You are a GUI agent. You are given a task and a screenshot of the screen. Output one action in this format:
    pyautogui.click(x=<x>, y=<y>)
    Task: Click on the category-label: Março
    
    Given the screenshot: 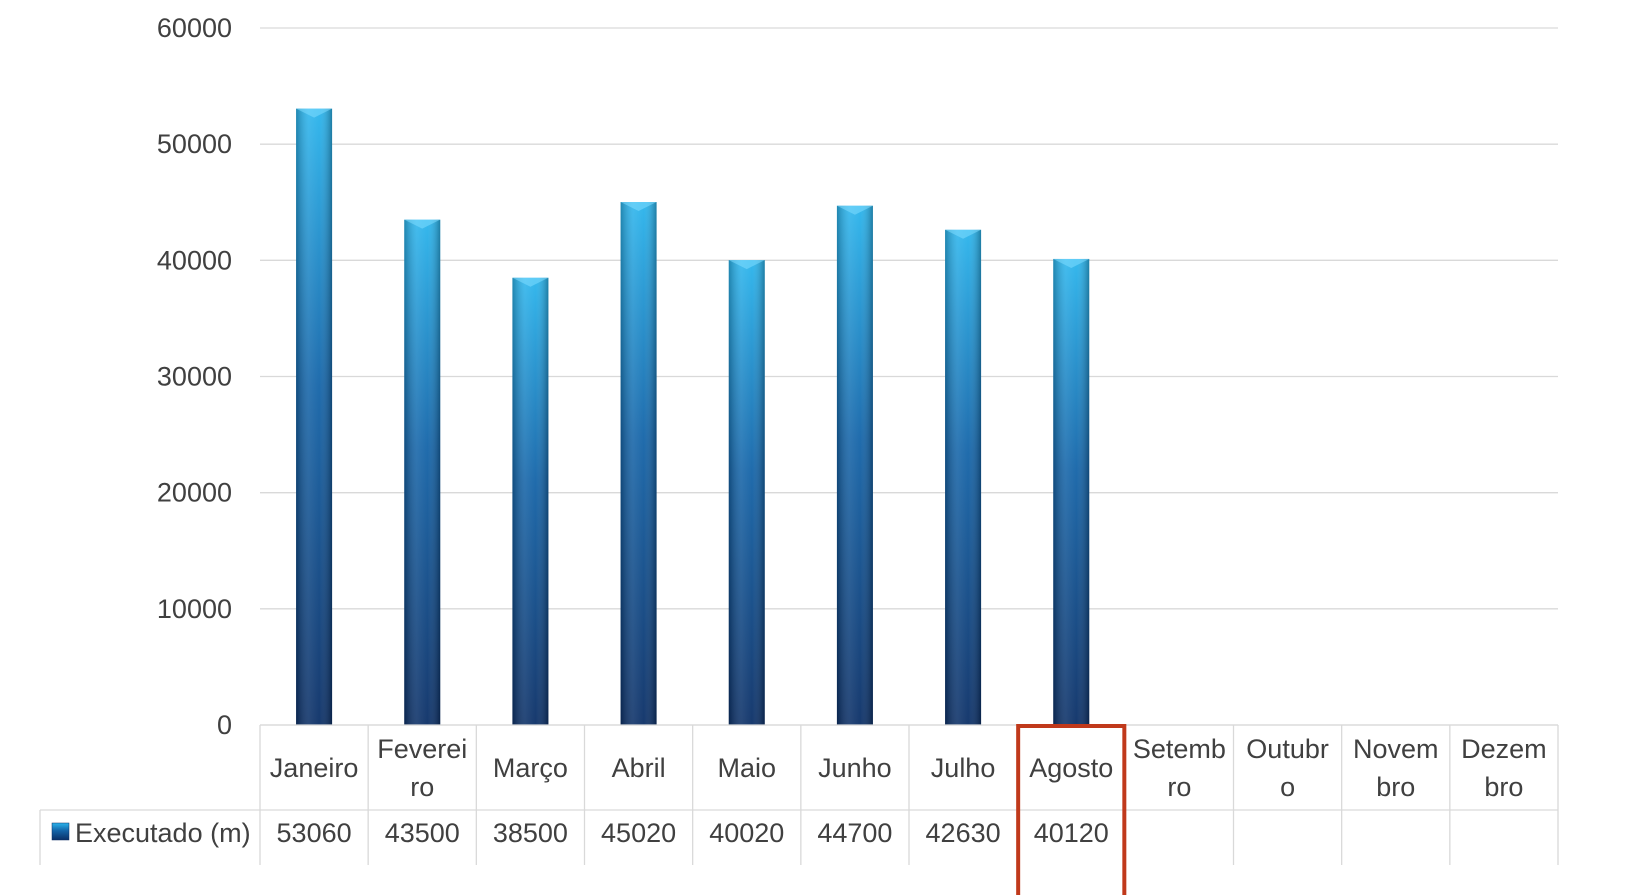 What is the action you would take?
    pyautogui.click(x=530, y=768)
    